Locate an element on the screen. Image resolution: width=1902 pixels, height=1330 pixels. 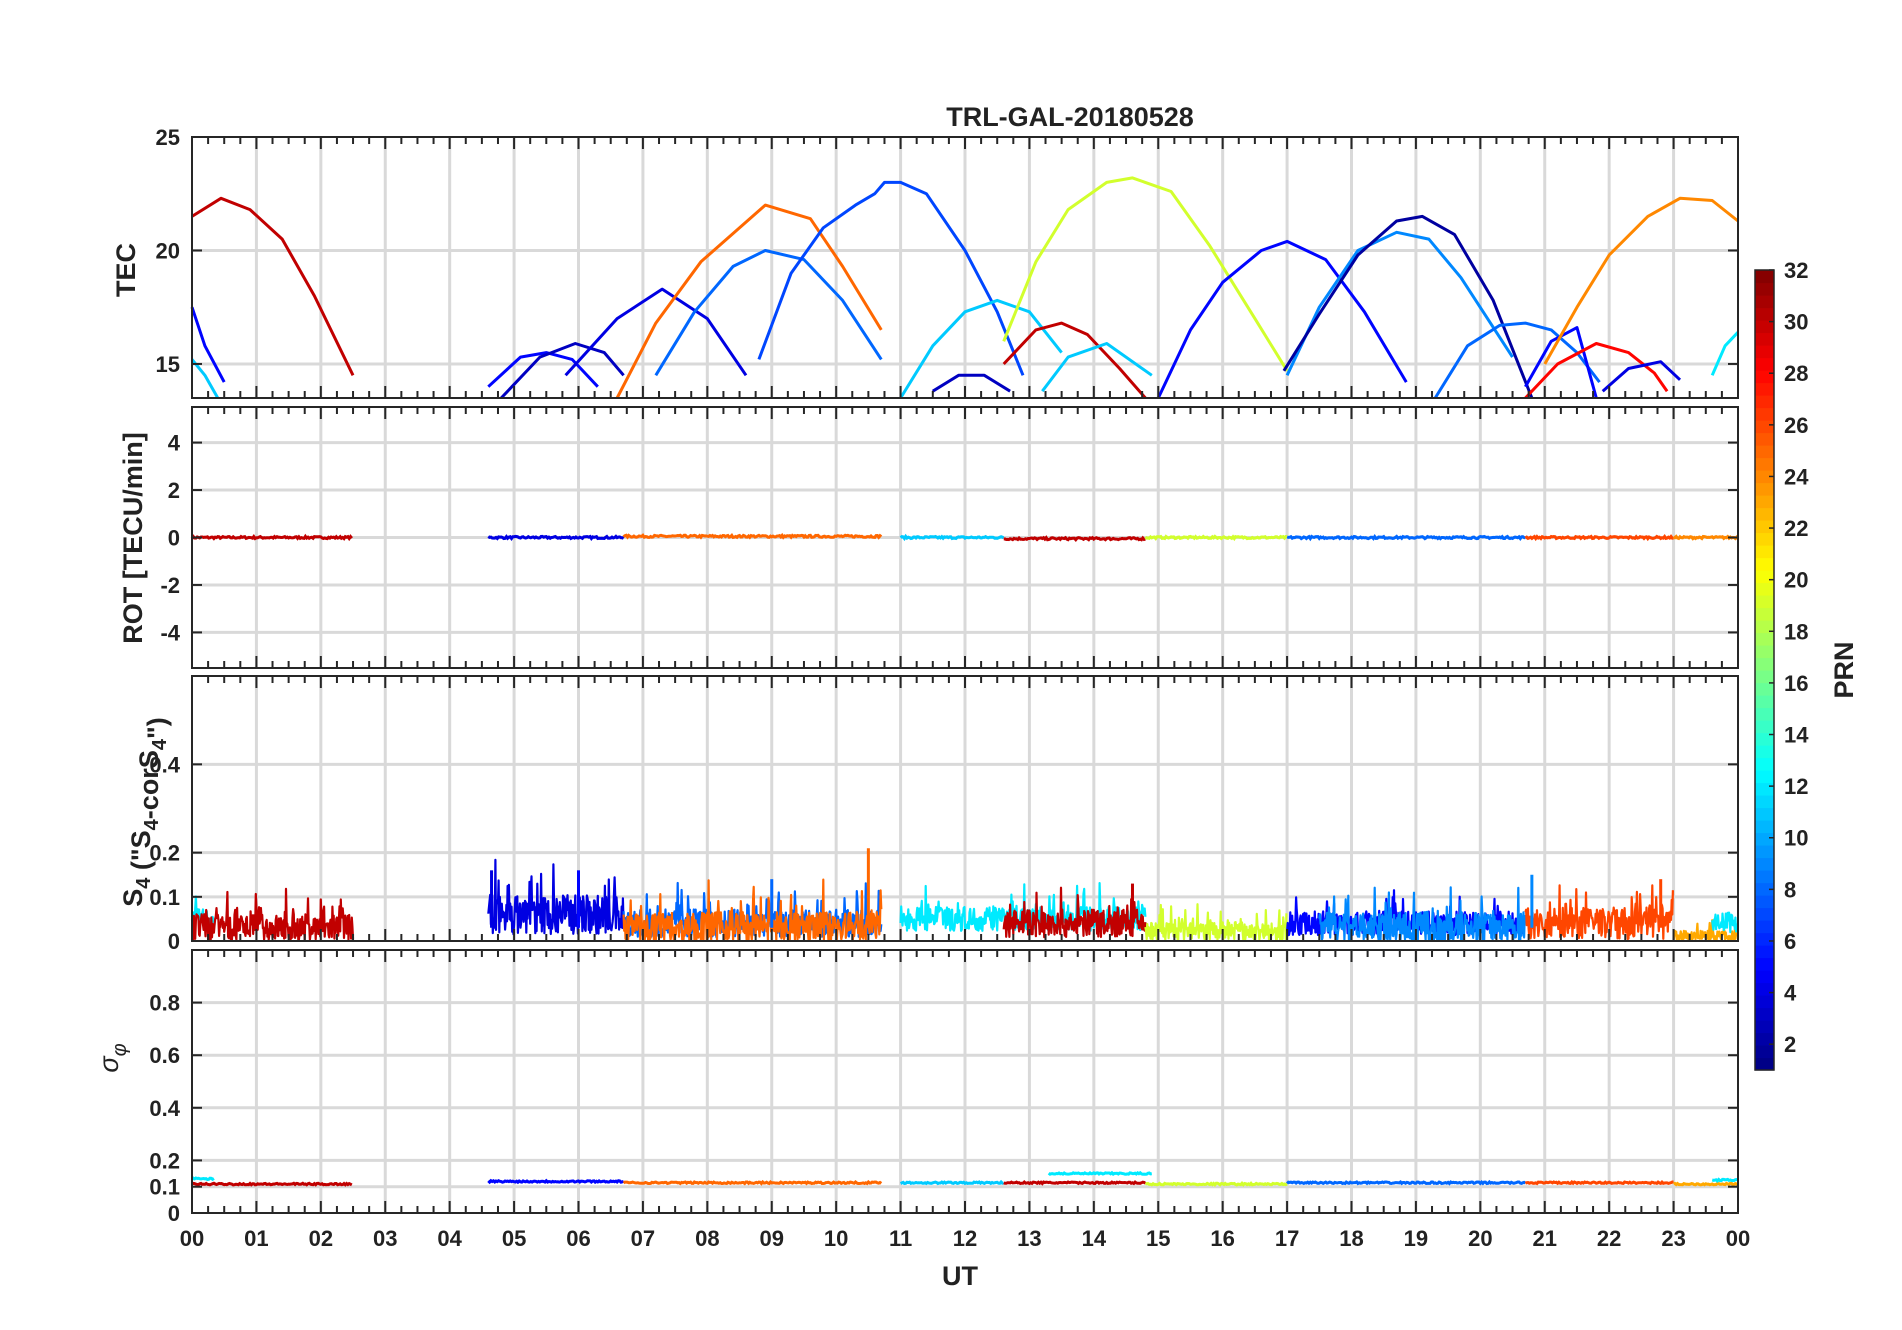
rot-y-tick-label: 0 is located at coordinates (174, 538).